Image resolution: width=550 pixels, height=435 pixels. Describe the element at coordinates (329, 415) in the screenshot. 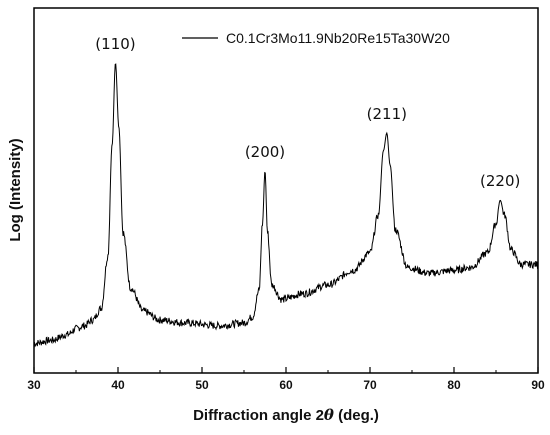

I see `x-axis-title-symbol: θ` at that location.